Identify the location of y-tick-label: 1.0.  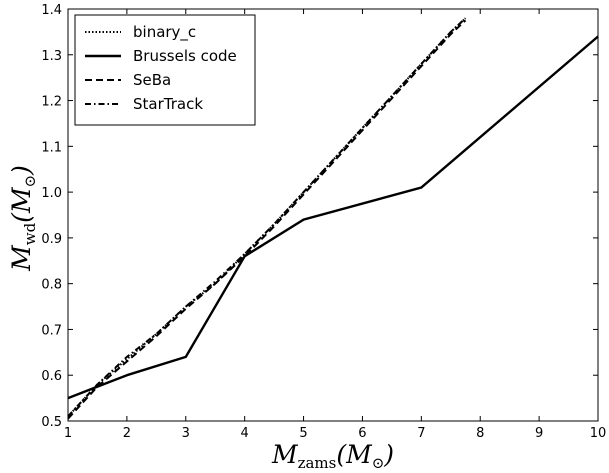
(51, 193).